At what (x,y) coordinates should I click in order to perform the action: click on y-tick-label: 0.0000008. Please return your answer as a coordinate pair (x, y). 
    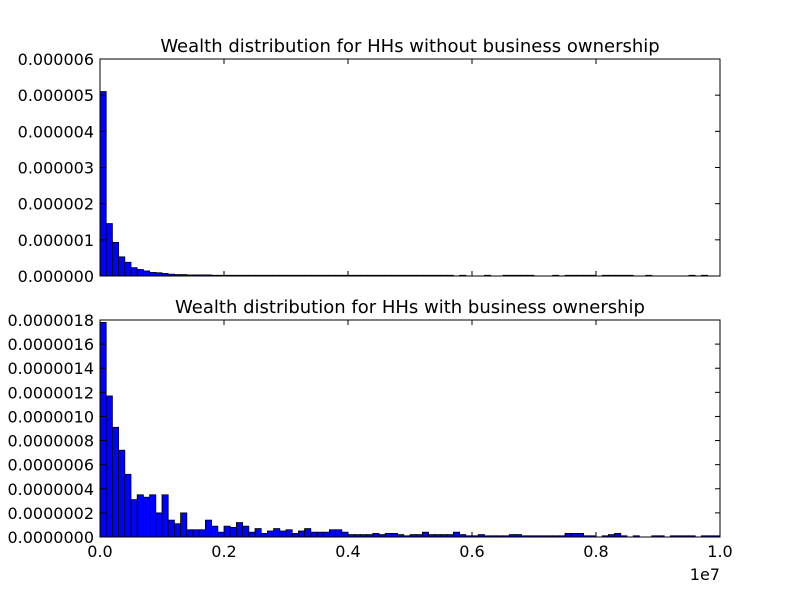
    Looking at the image, I should click on (50, 441).